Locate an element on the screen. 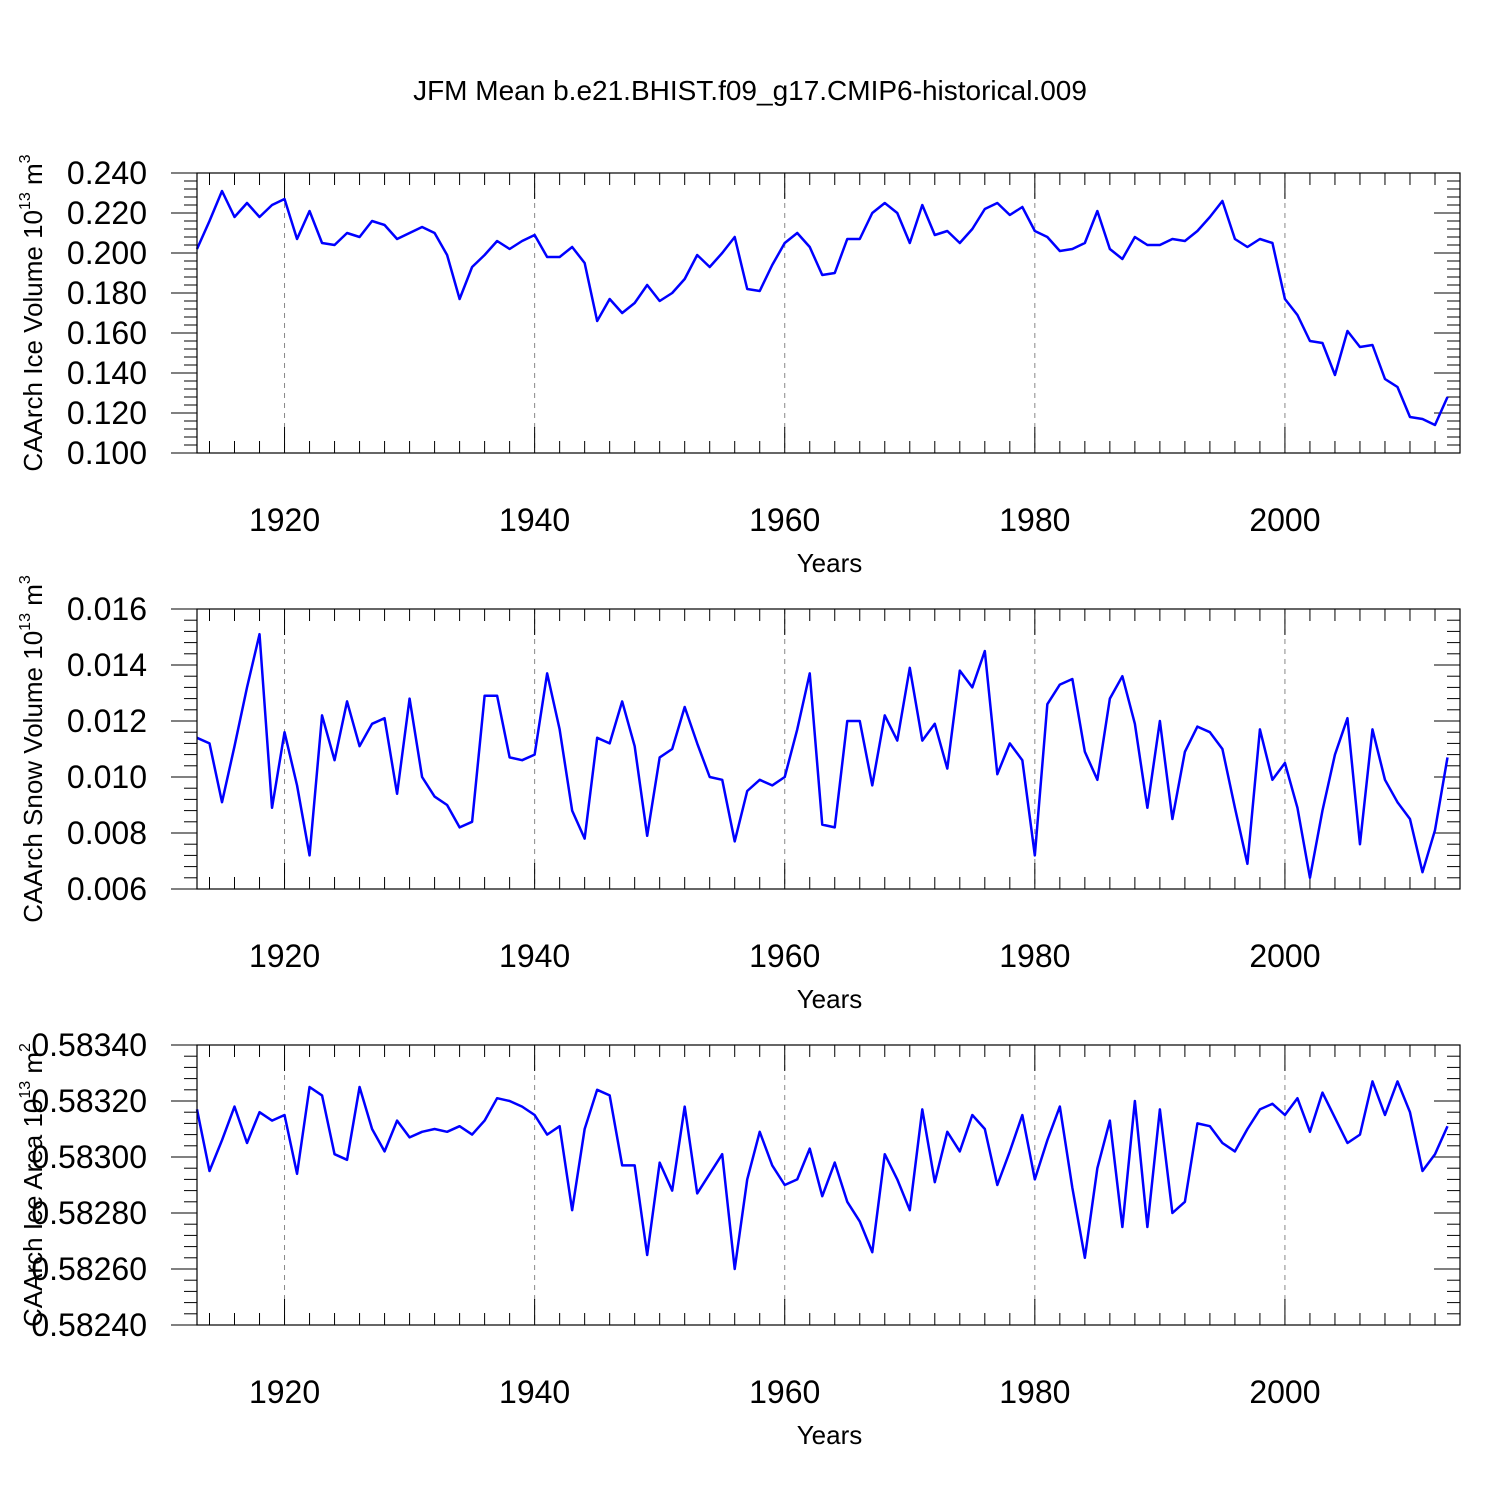 This screenshot has width=1500, height=1500. snow-volume-ylabel: CAArch Snow Volume 1013 m3 is located at coordinates (32, 749).